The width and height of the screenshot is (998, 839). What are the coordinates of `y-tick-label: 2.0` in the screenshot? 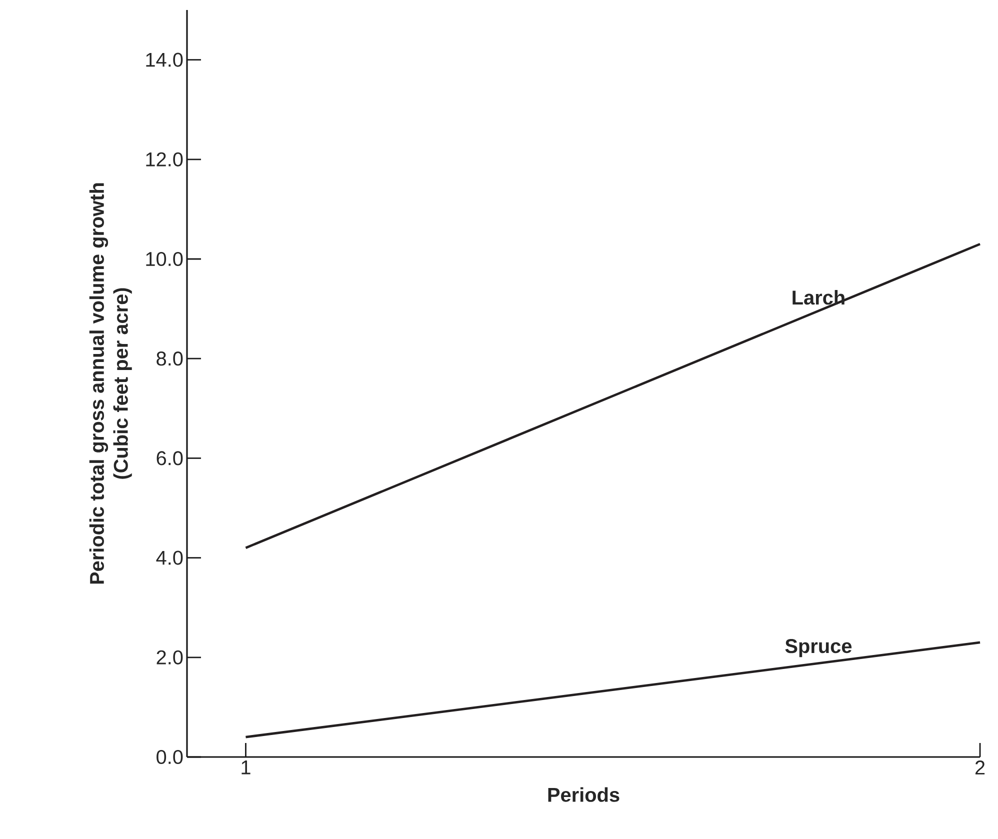 It's located at (169, 657).